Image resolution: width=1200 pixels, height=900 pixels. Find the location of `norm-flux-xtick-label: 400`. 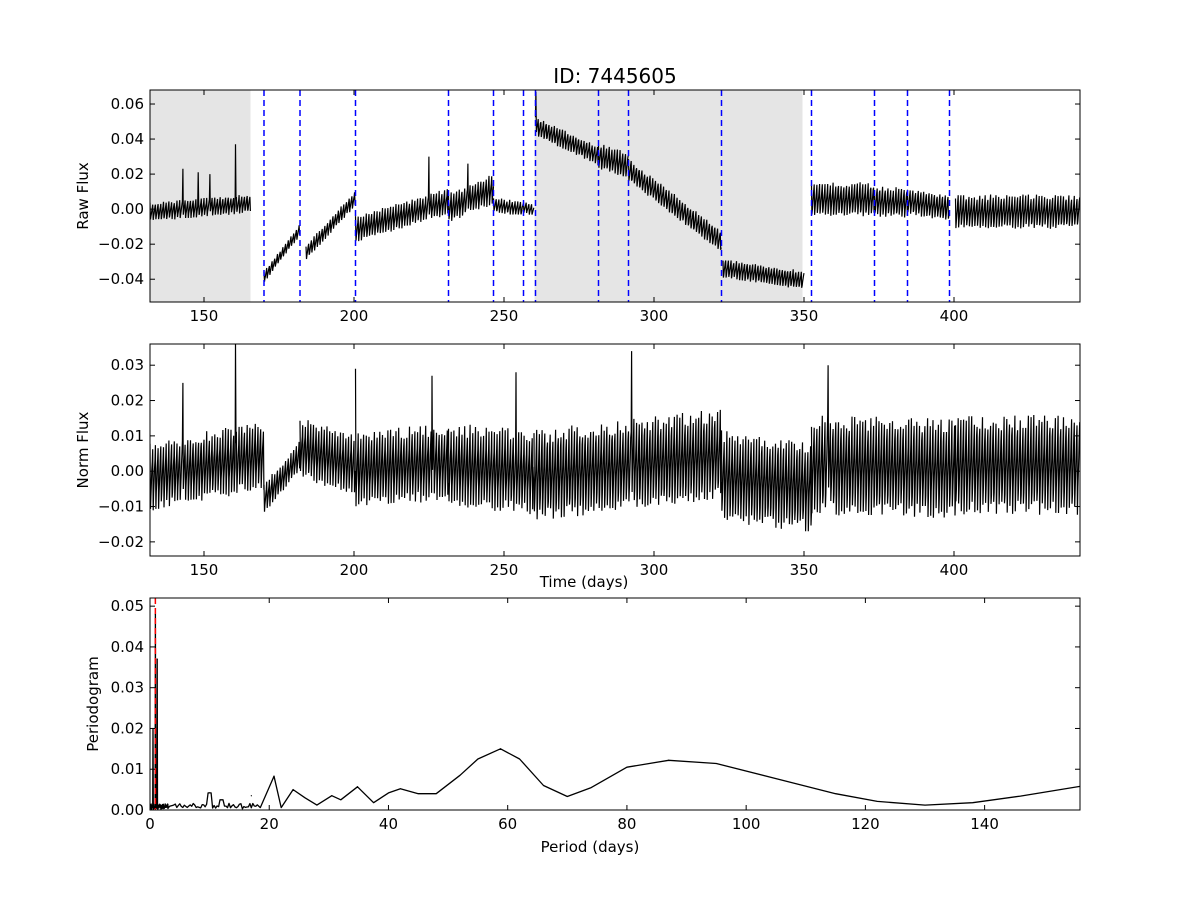

norm-flux-xtick-label: 400 is located at coordinates (954, 570).